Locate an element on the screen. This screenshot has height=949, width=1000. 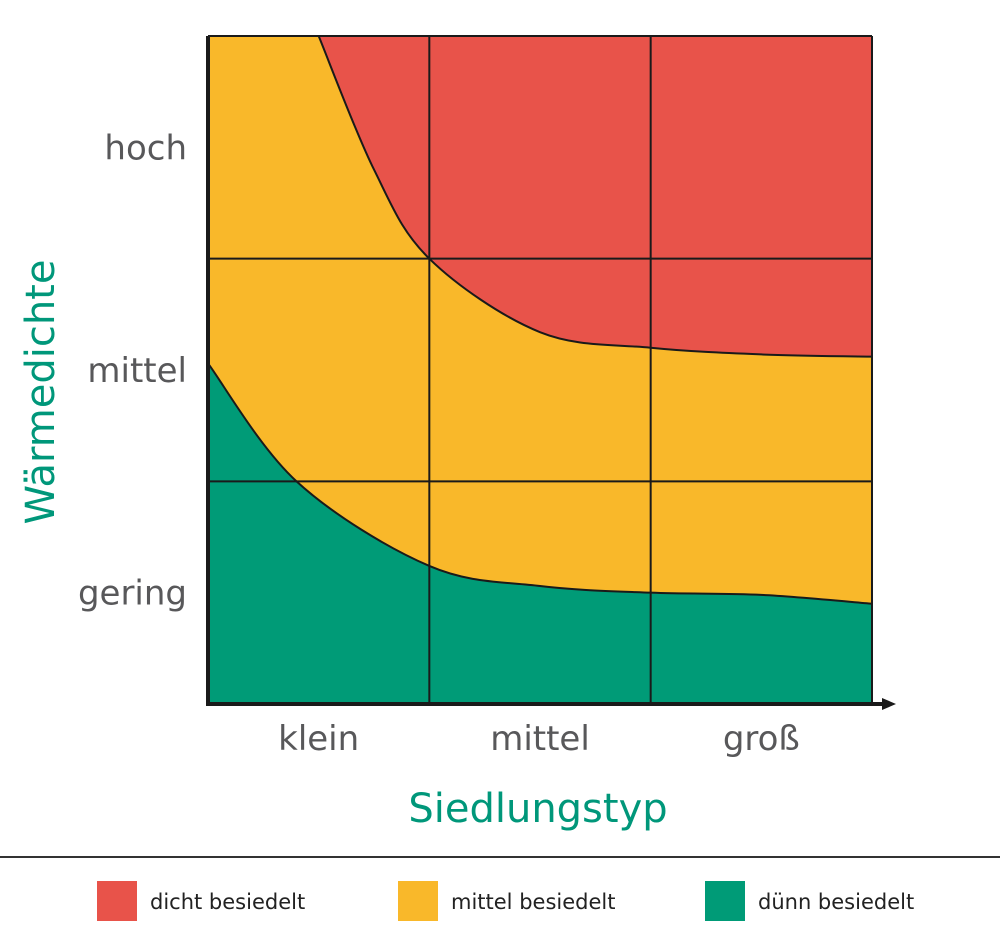
x-tick-label: mittel is located at coordinates (540, 739).